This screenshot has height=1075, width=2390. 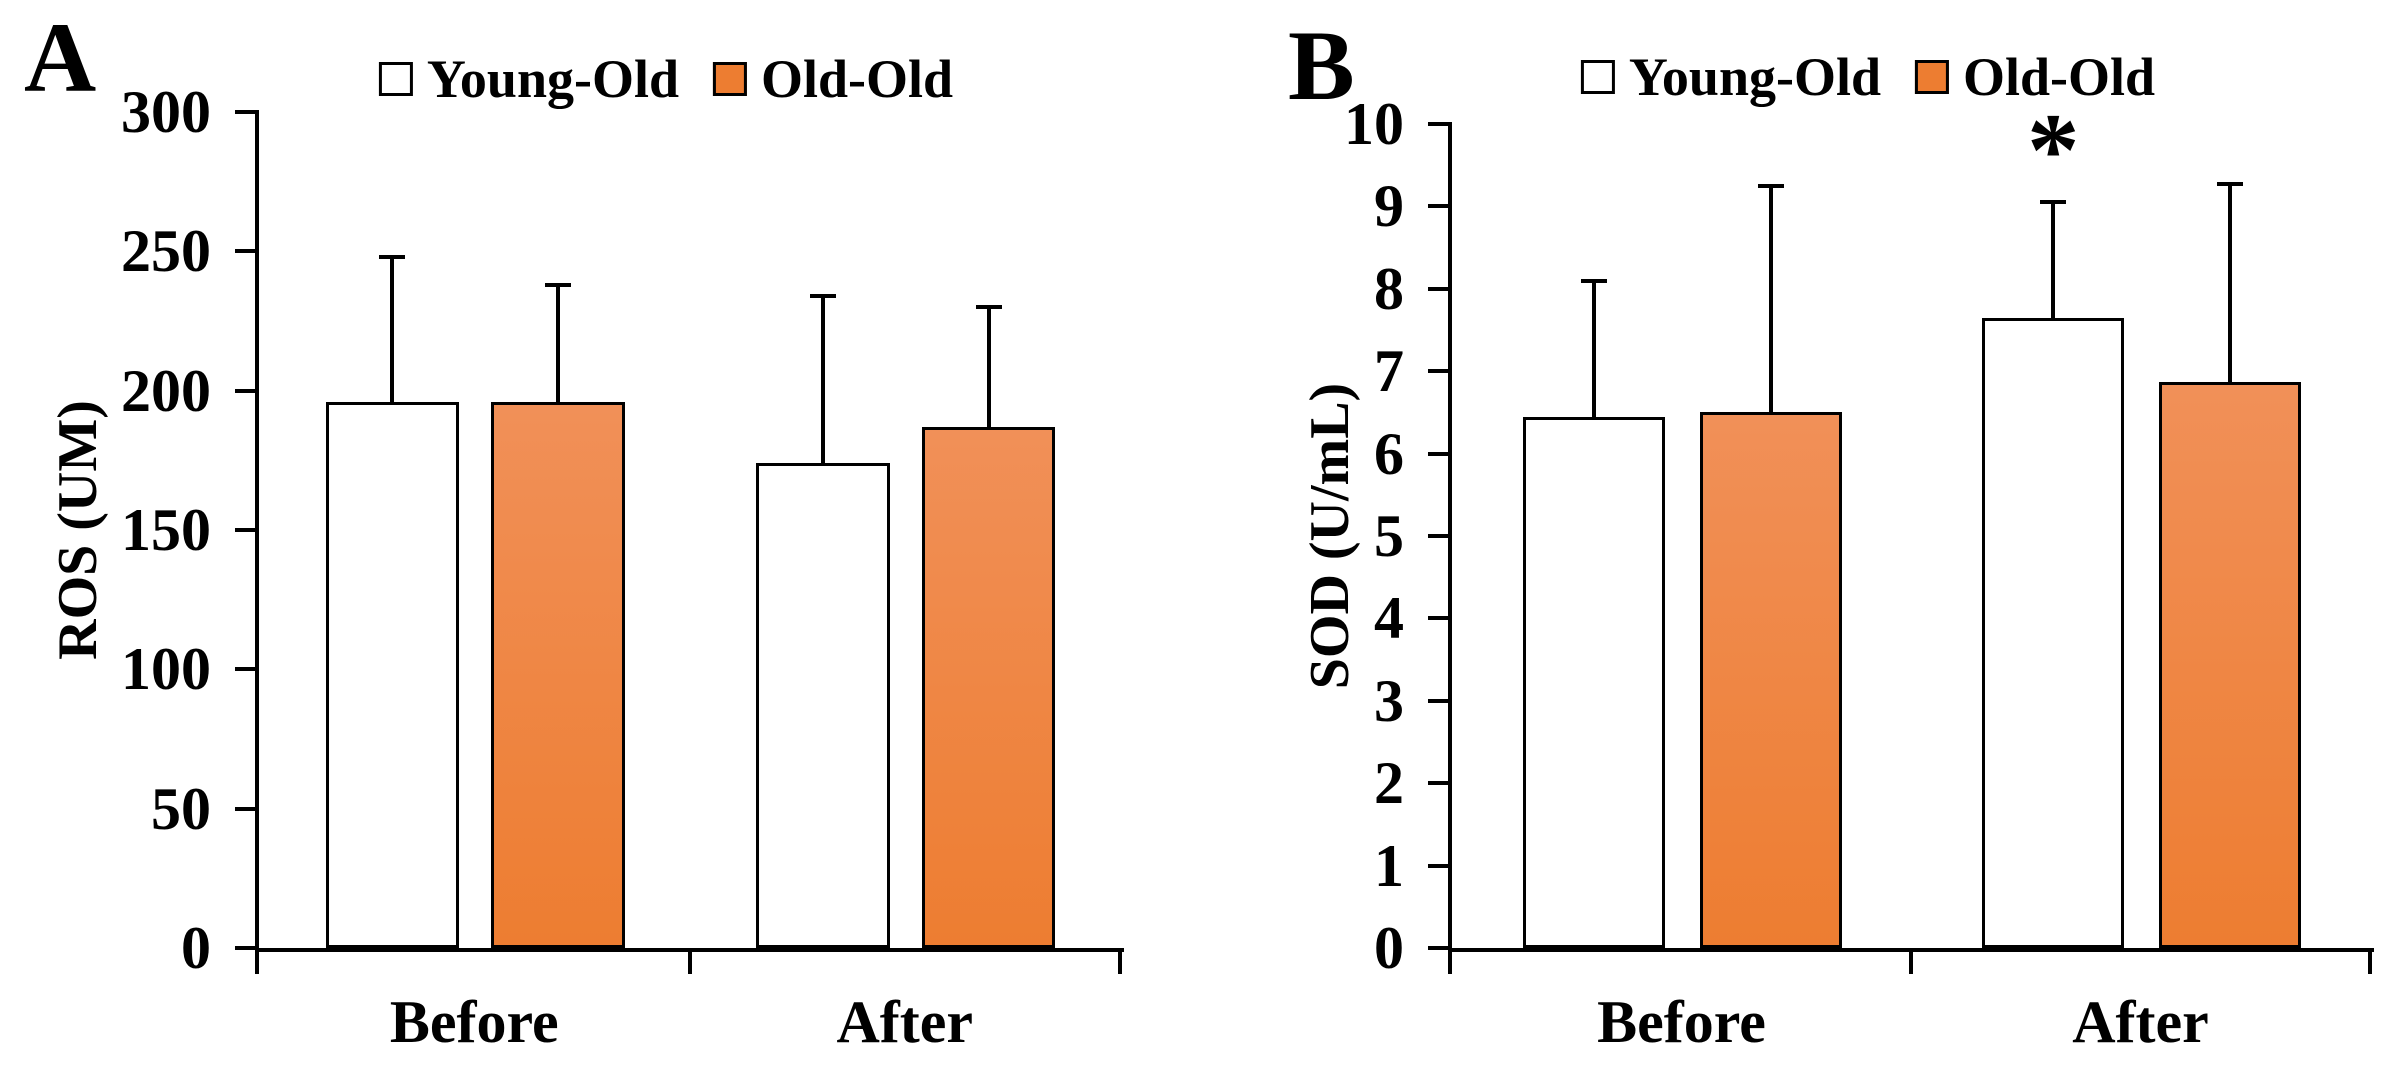 I want to click on panel-a-y-axis-title: ROS (UM), so click(x=78, y=530).